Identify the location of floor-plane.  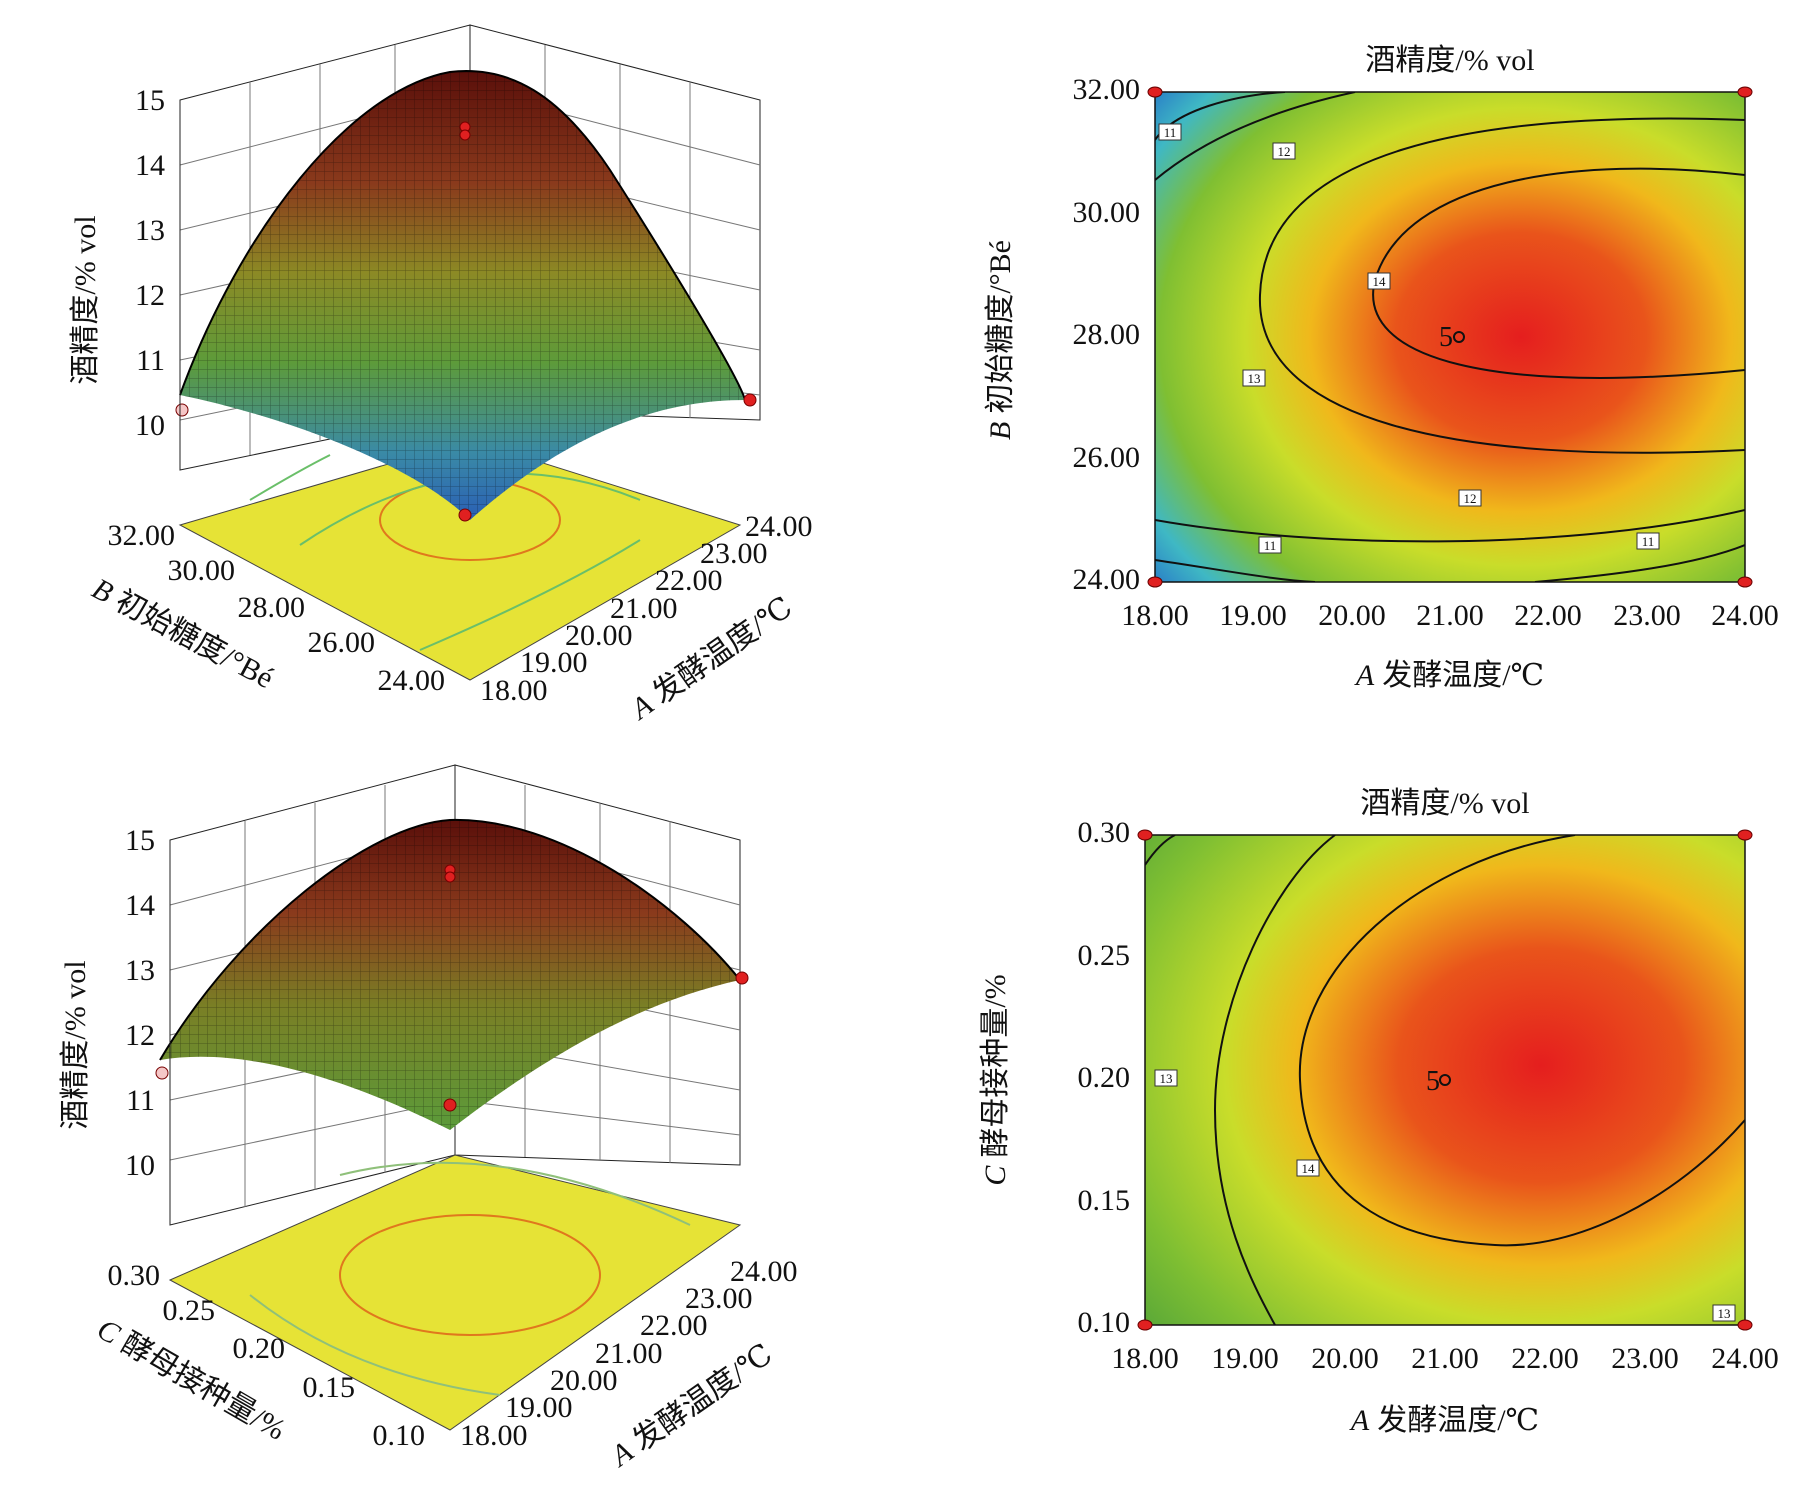
(455, 1292).